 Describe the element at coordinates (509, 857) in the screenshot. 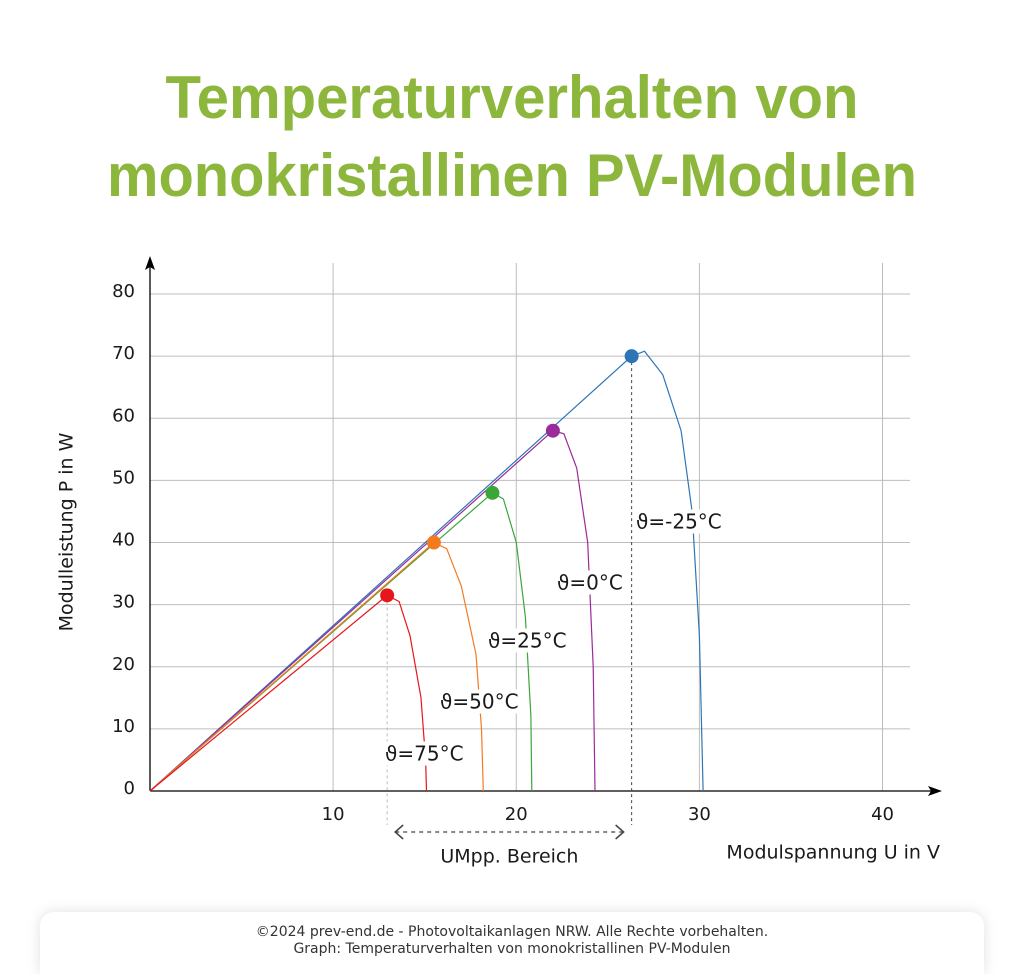

I see `annotation: UMpp. Bereich` at that location.